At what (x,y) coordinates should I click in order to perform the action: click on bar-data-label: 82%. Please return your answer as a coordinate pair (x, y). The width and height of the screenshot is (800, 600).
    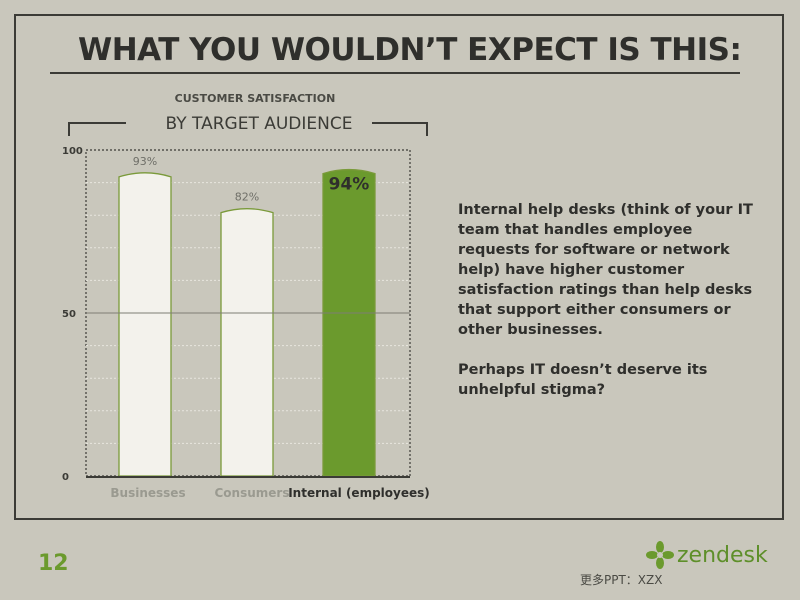
    Looking at the image, I should click on (247, 197).